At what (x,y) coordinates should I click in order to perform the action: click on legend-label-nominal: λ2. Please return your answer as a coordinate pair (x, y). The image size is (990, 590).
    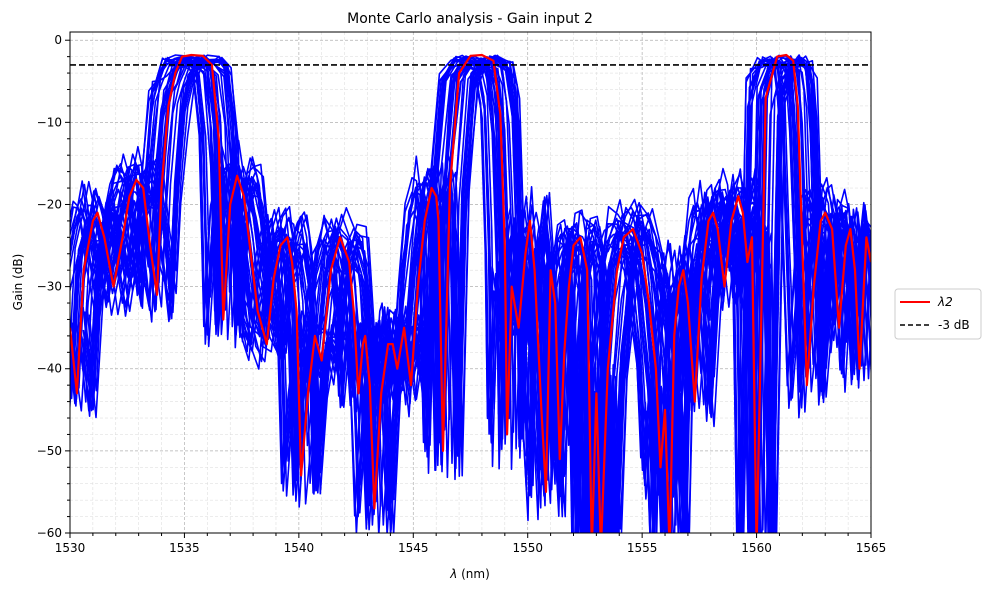
    Looking at the image, I should click on (945, 302).